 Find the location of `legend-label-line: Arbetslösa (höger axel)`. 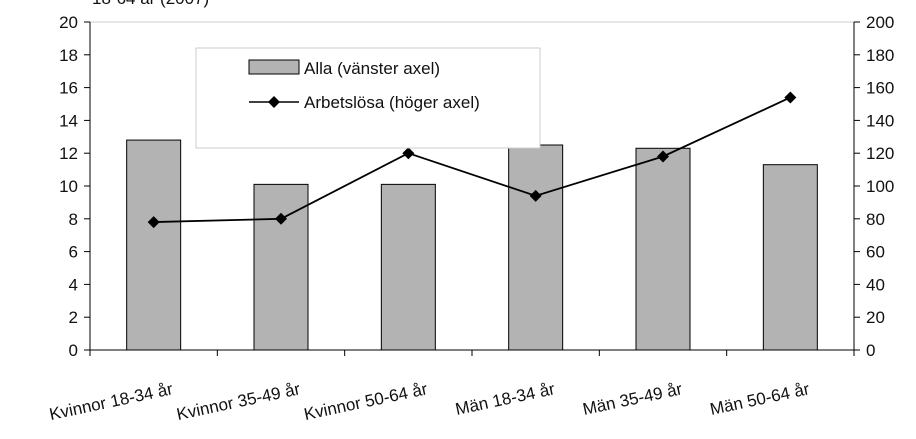

legend-label-line: Arbetslösa (höger axel) is located at coordinates (392, 102).